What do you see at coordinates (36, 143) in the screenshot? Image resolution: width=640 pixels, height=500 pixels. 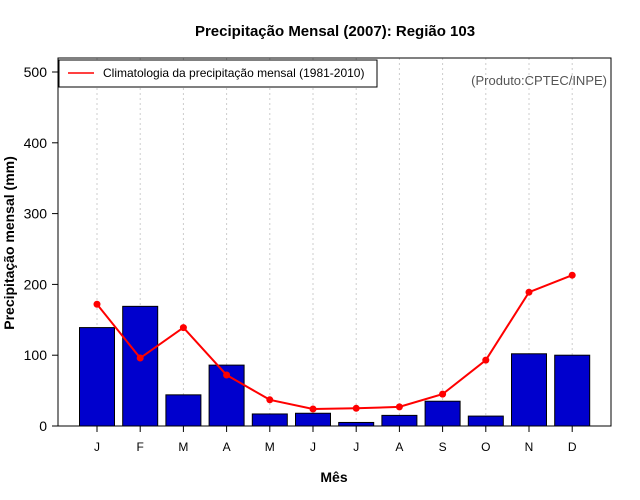 I see `y-tick-label: 400` at bounding box center [36, 143].